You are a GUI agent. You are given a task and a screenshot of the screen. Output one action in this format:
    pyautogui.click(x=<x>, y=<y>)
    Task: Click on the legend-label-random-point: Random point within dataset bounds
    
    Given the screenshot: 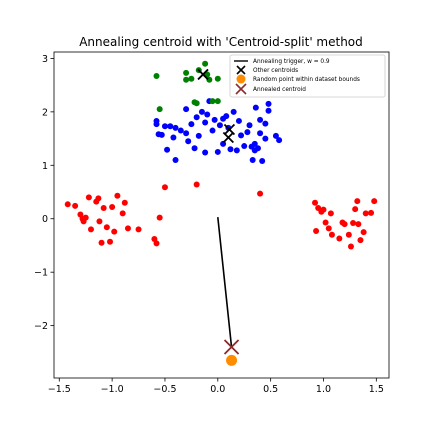 What is the action you would take?
    pyautogui.click(x=306, y=80)
    